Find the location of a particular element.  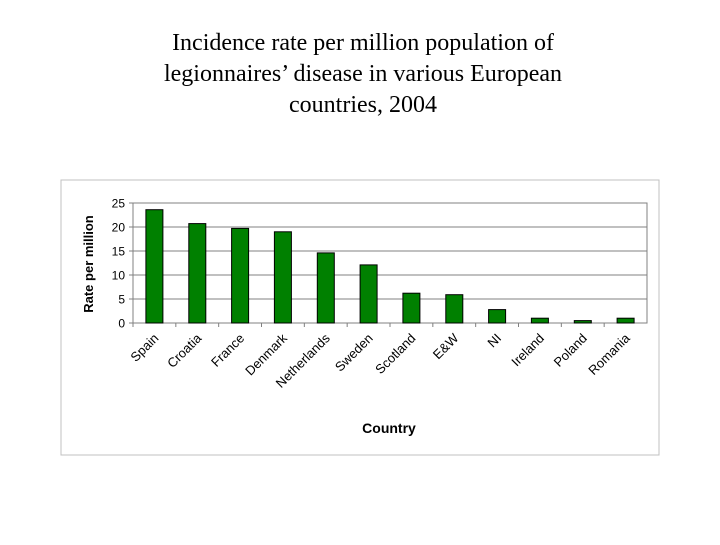

bar-france is located at coordinates (240, 275).